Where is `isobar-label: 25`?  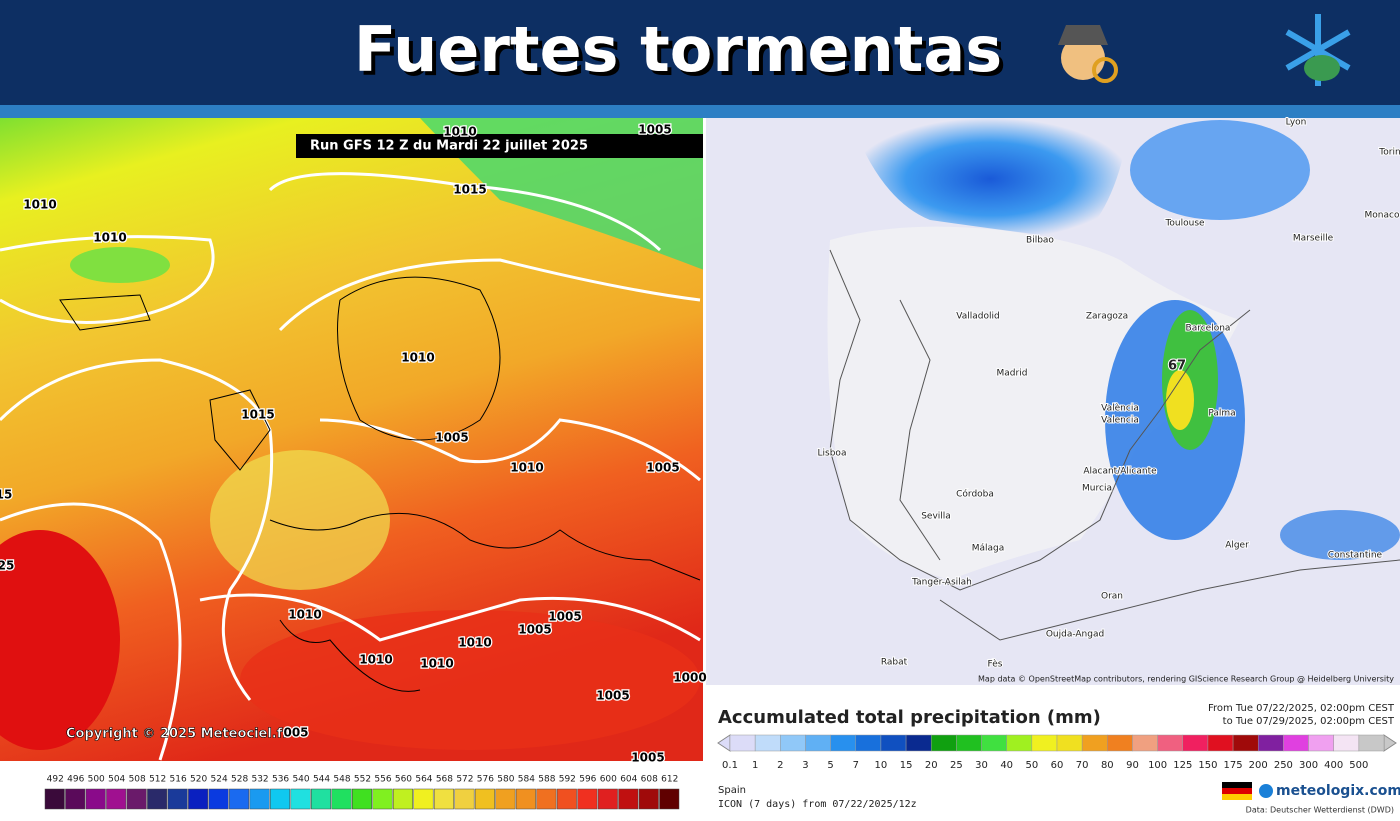
isobar-label: 25 is located at coordinates (7, 566).